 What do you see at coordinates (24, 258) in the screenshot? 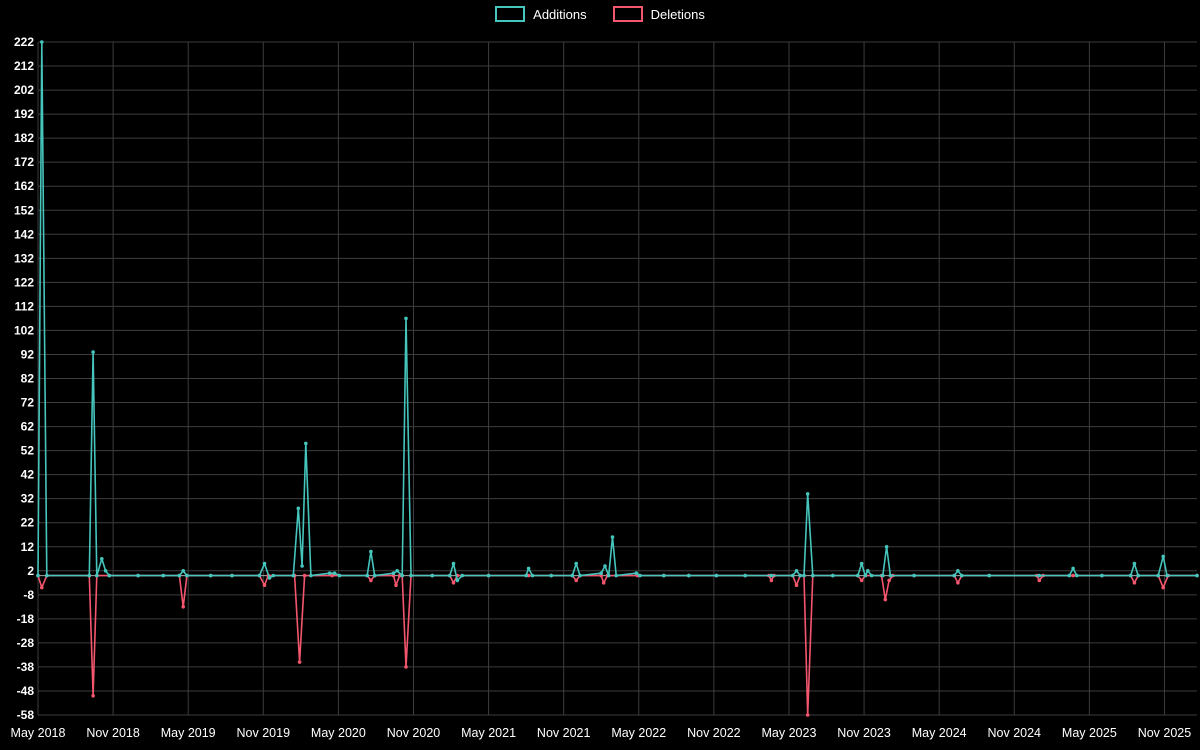
I see `y-tick-label: 132` at bounding box center [24, 258].